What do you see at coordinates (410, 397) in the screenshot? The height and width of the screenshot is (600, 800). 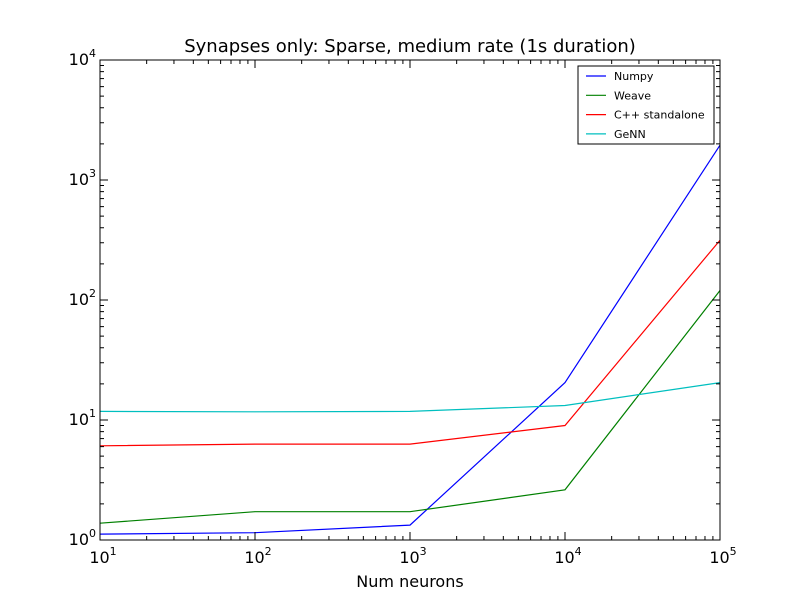 I see `series-line-genn` at bounding box center [410, 397].